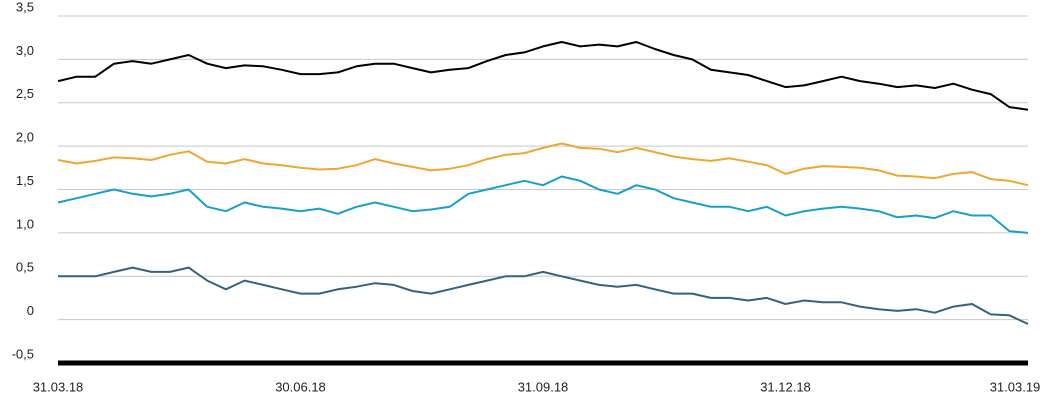 The image size is (1045, 400). What do you see at coordinates (25, 137) in the screenshot?
I see `y-tick-label: 2,0` at bounding box center [25, 137].